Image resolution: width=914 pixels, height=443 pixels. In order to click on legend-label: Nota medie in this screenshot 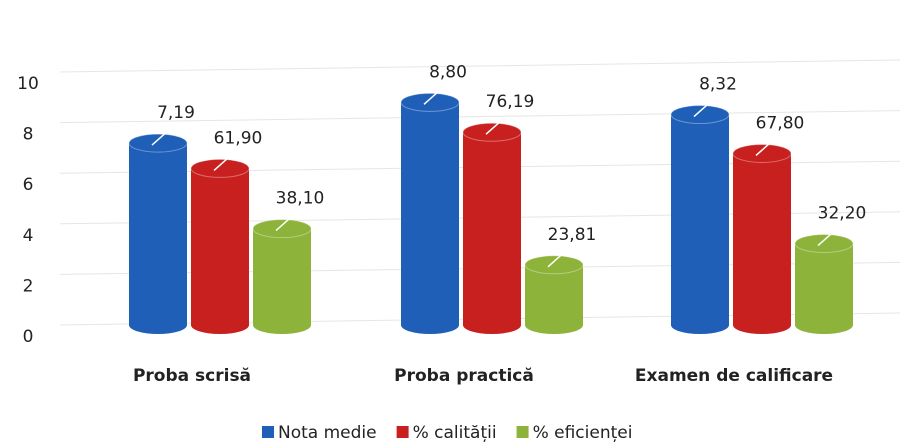, I will do `click(327, 433)`.